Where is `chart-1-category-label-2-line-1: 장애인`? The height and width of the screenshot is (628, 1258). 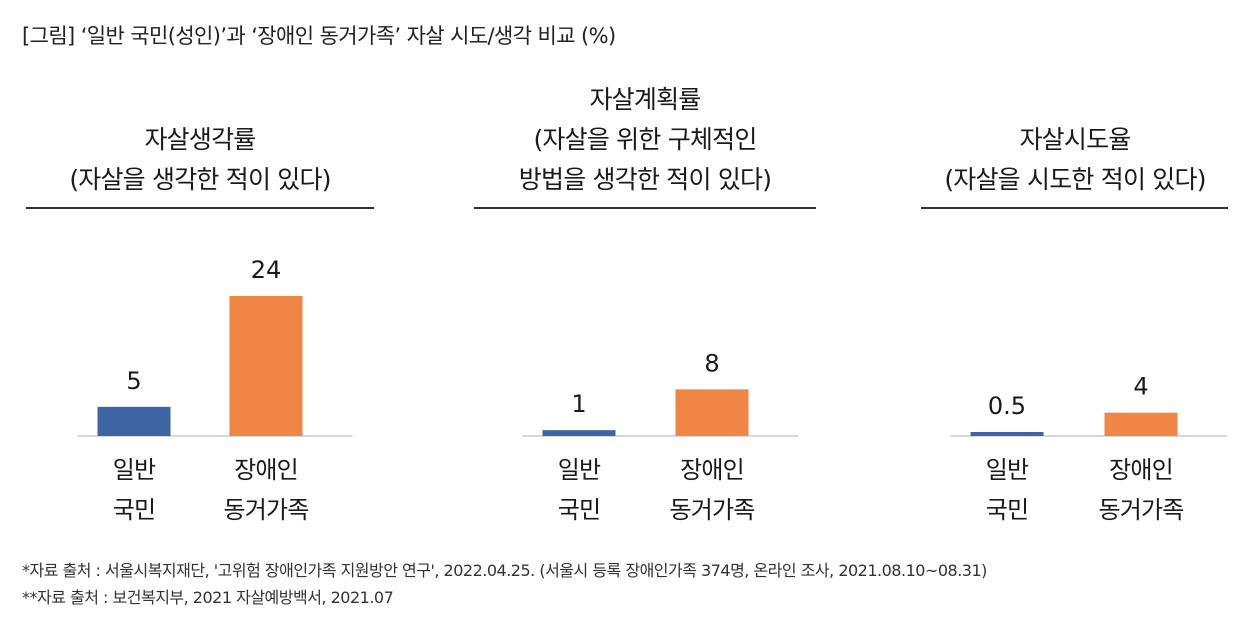
chart-1-category-label-2-line-1: 장애인 is located at coordinates (266, 470).